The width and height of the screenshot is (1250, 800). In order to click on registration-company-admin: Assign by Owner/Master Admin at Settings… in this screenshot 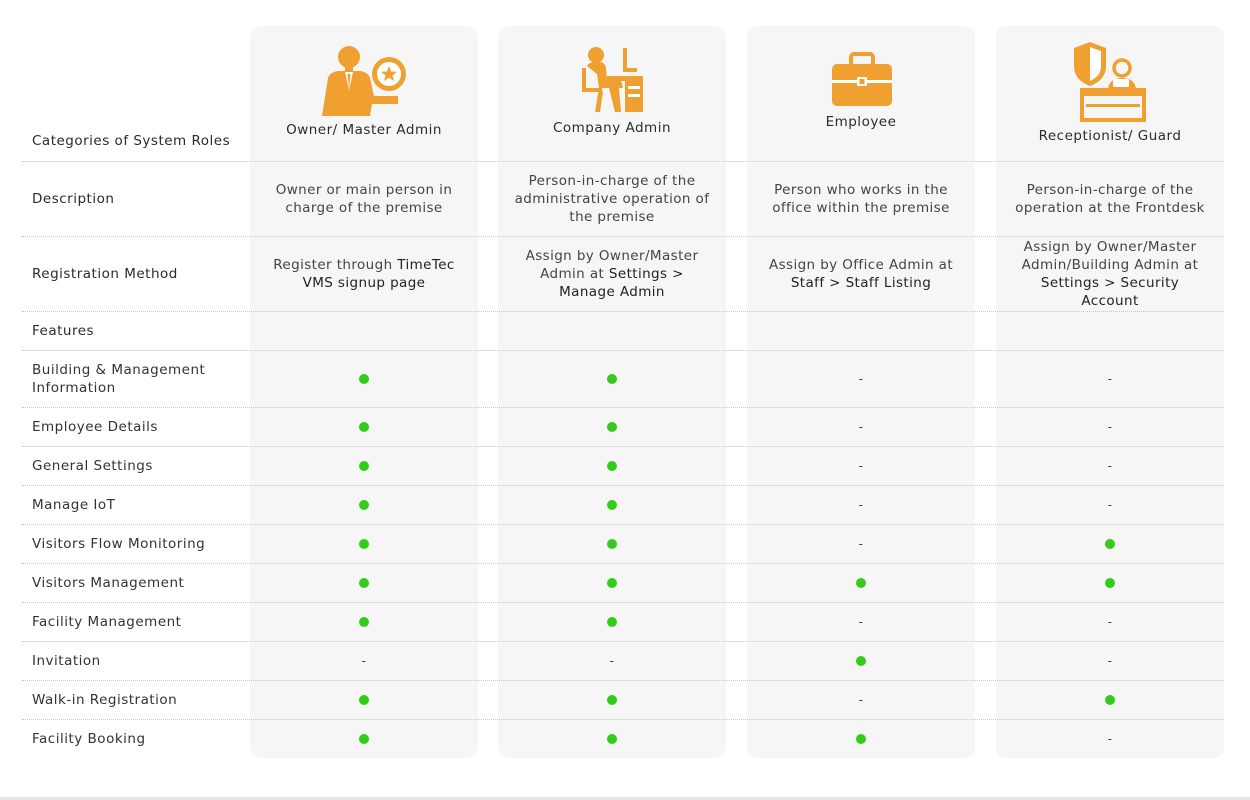, I will do `click(612, 274)`.